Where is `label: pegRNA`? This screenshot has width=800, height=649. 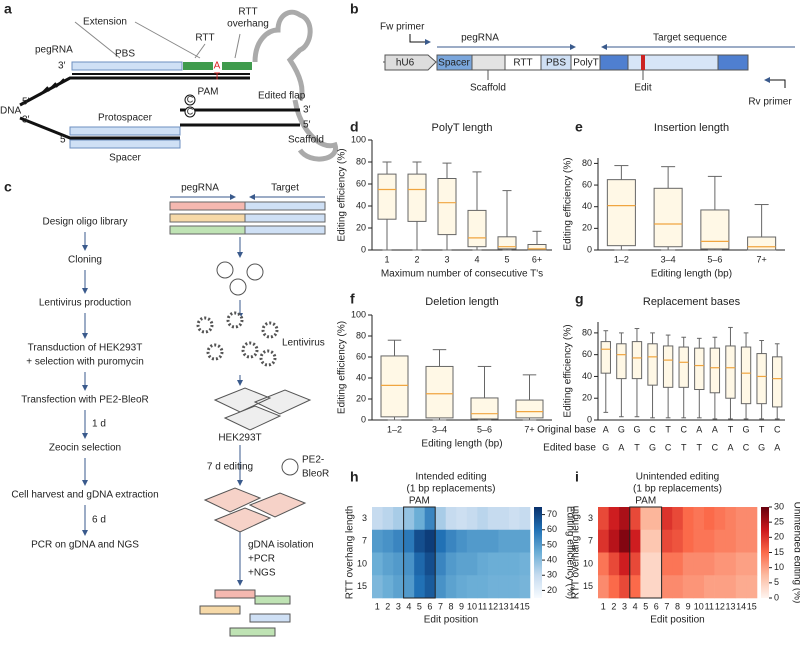
label: pegRNA is located at coordinates (54, 50).